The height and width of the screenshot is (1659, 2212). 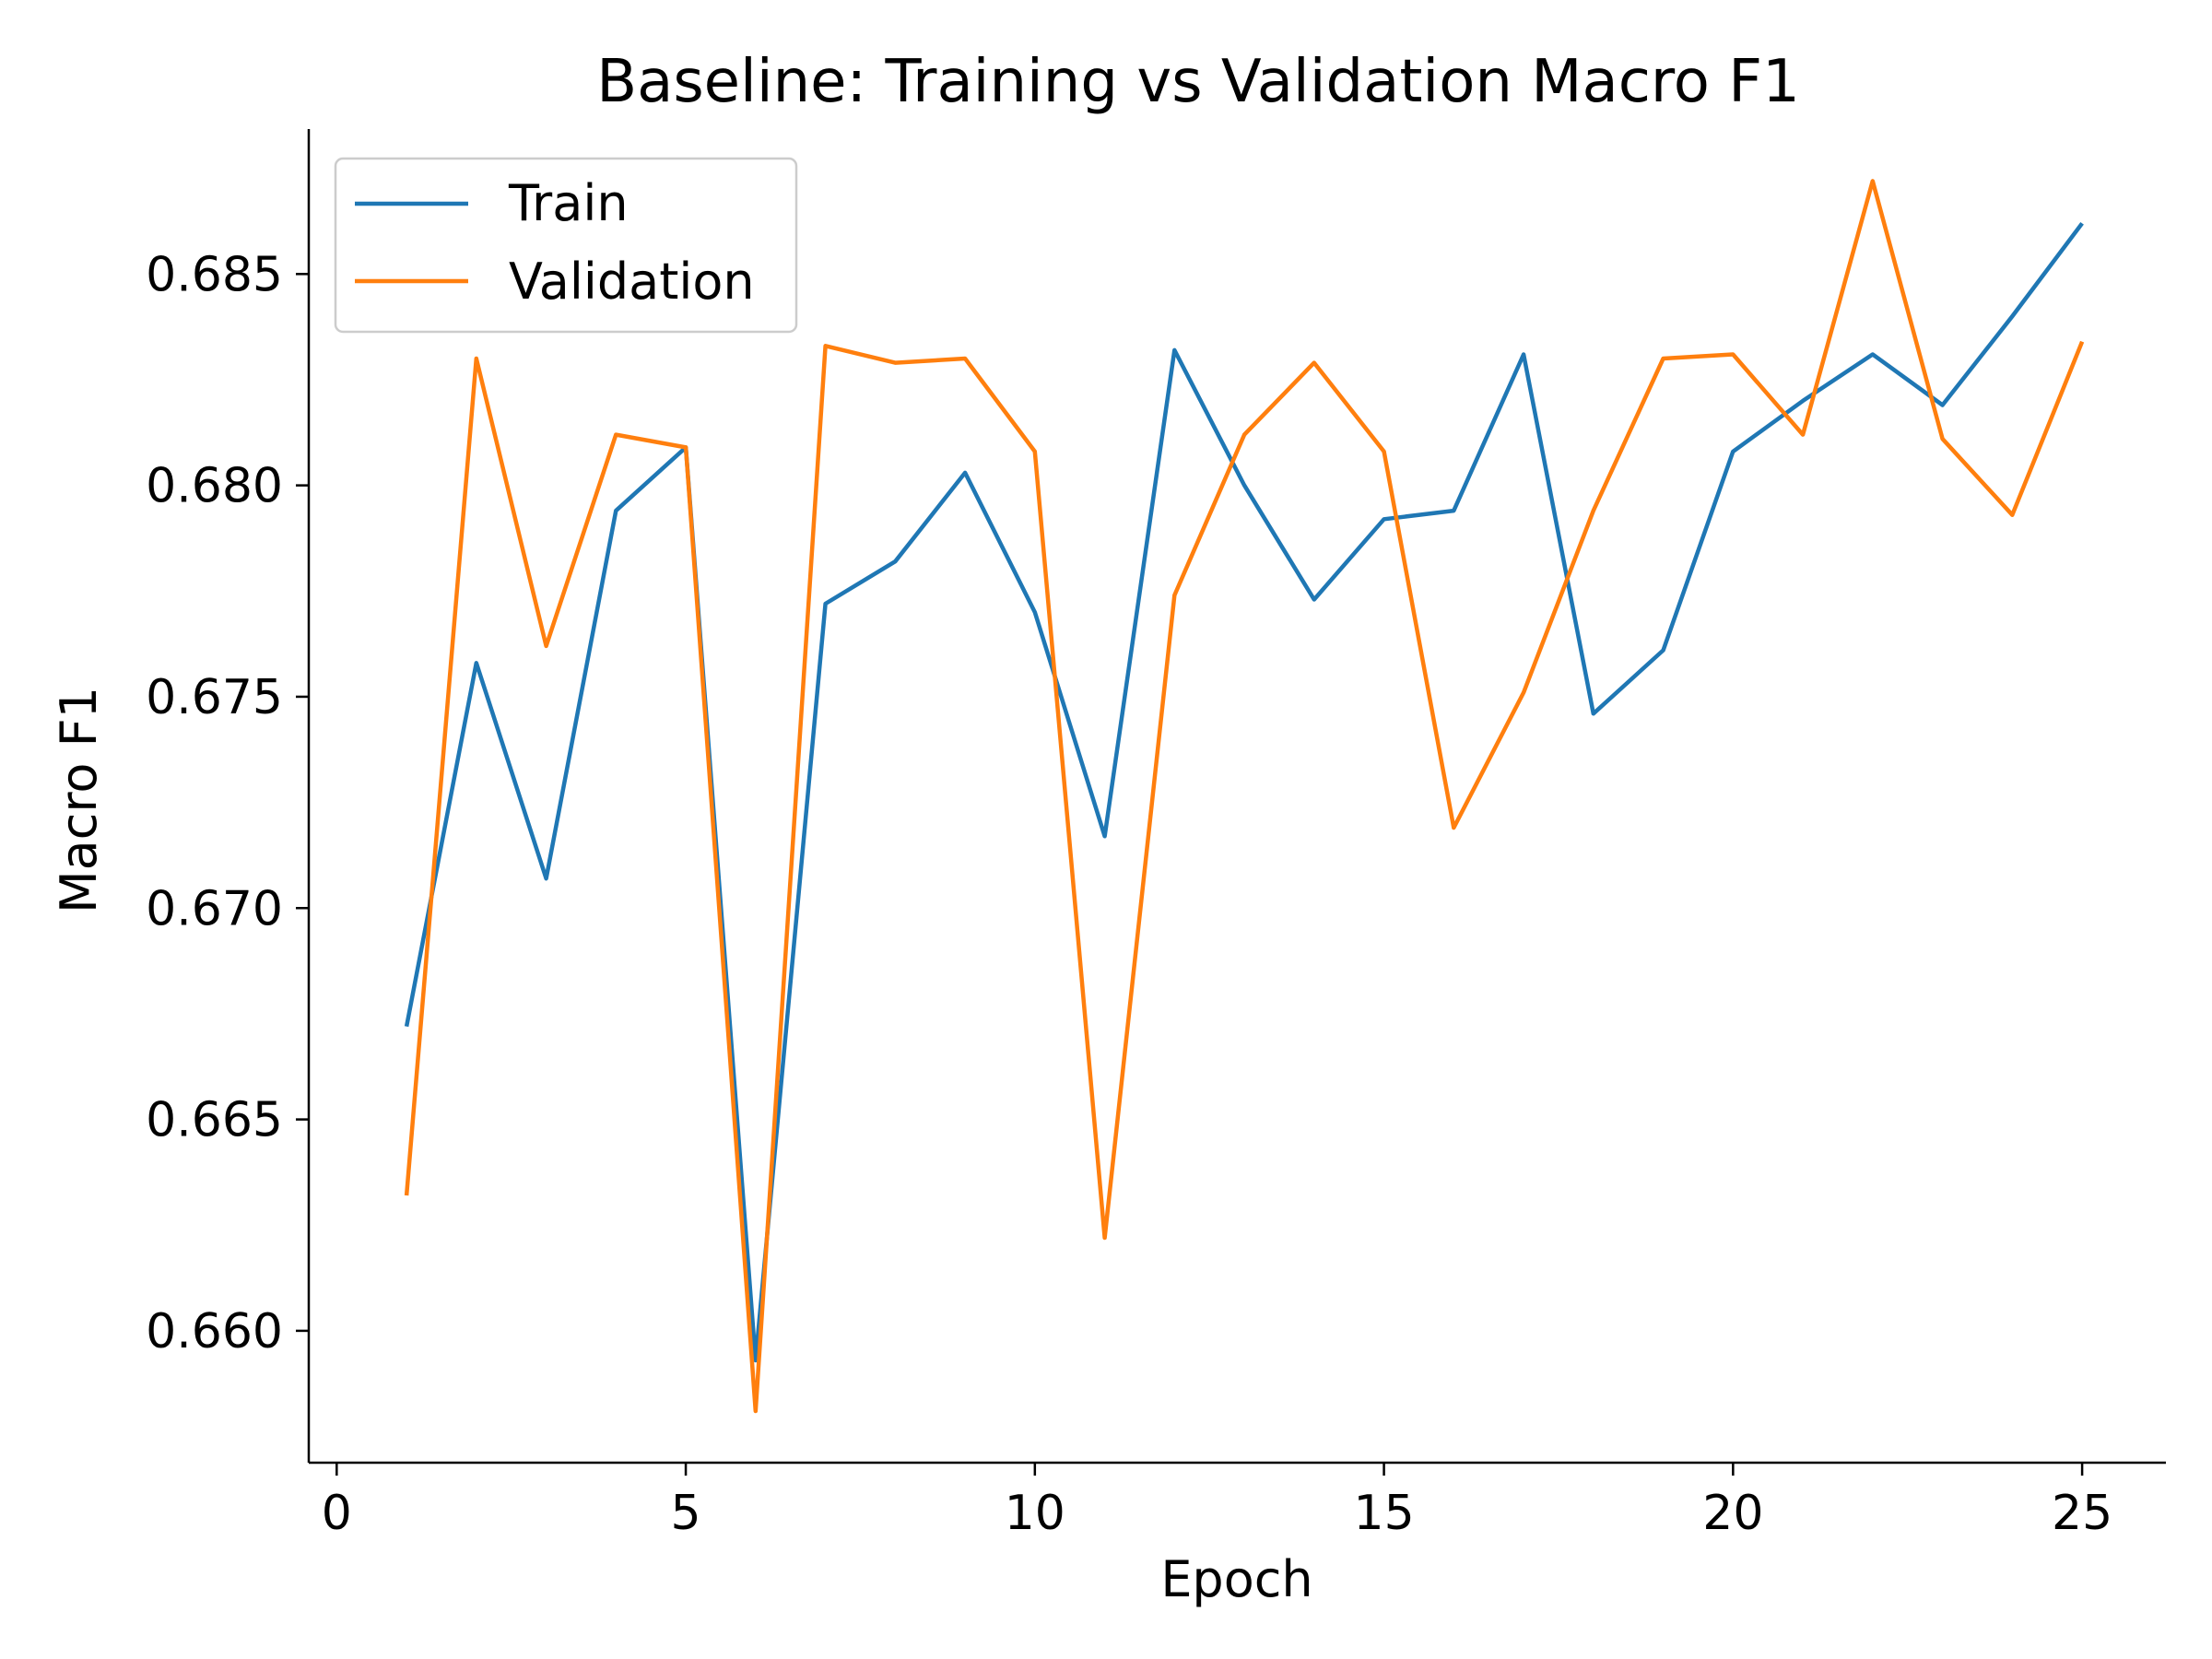 I want to click on x-tick-label: 20, so click(x=1732, y=1513).